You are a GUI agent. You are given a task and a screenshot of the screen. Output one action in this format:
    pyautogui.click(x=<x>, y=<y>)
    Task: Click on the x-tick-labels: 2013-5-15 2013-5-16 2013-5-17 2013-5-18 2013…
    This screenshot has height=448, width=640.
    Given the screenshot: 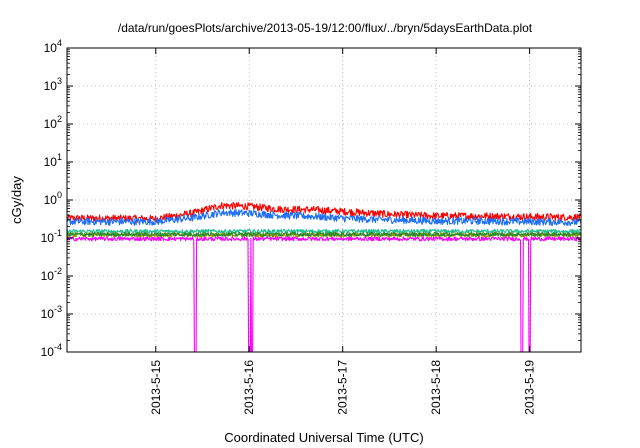 What is the action you would take?
    pyautogui.click(x=343, y=387)
    